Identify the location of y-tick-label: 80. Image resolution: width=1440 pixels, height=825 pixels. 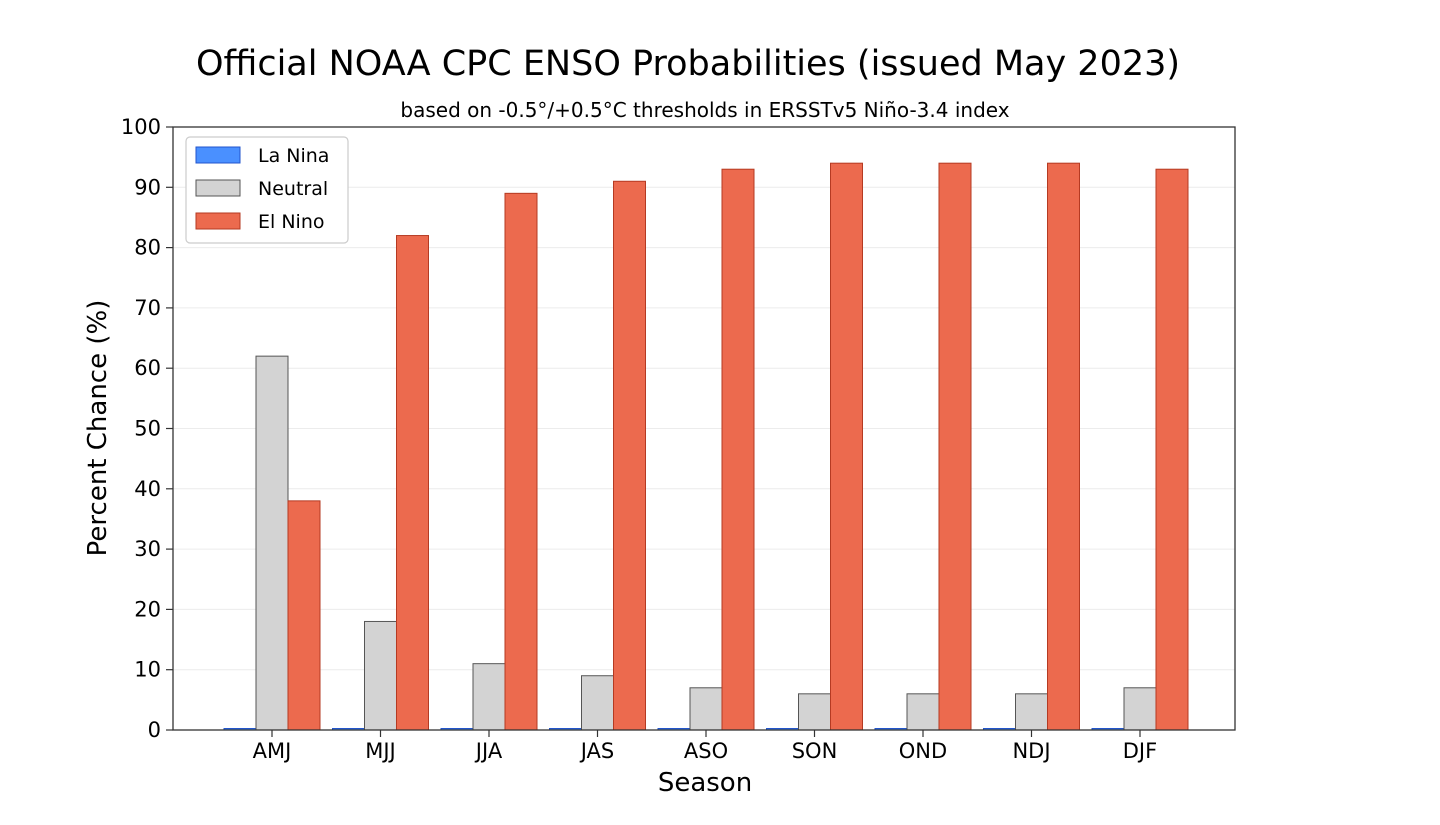
(147, 248).